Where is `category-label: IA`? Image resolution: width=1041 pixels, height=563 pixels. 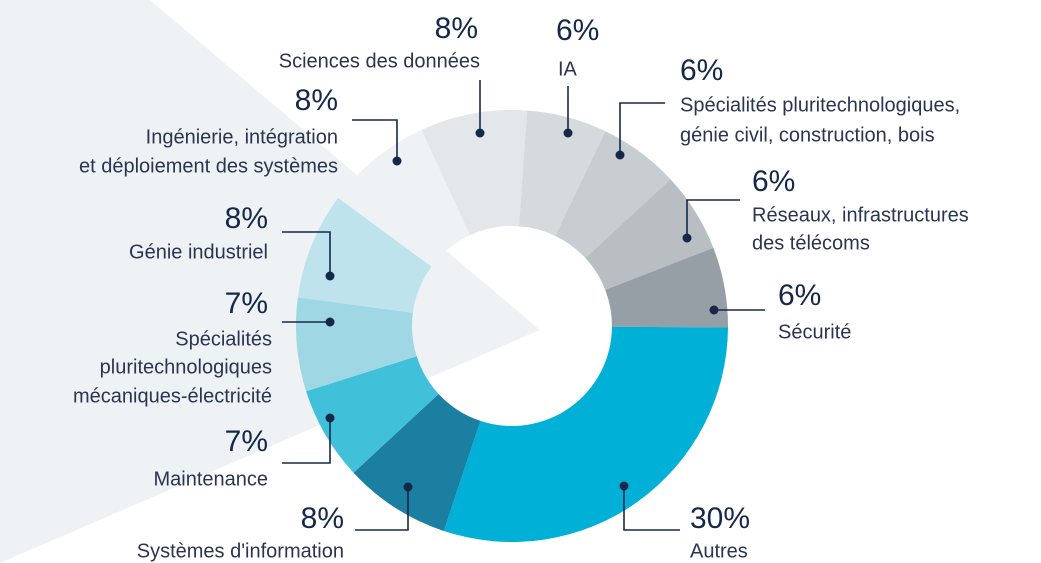 category-label: IA is located at coordinates (568, 69).